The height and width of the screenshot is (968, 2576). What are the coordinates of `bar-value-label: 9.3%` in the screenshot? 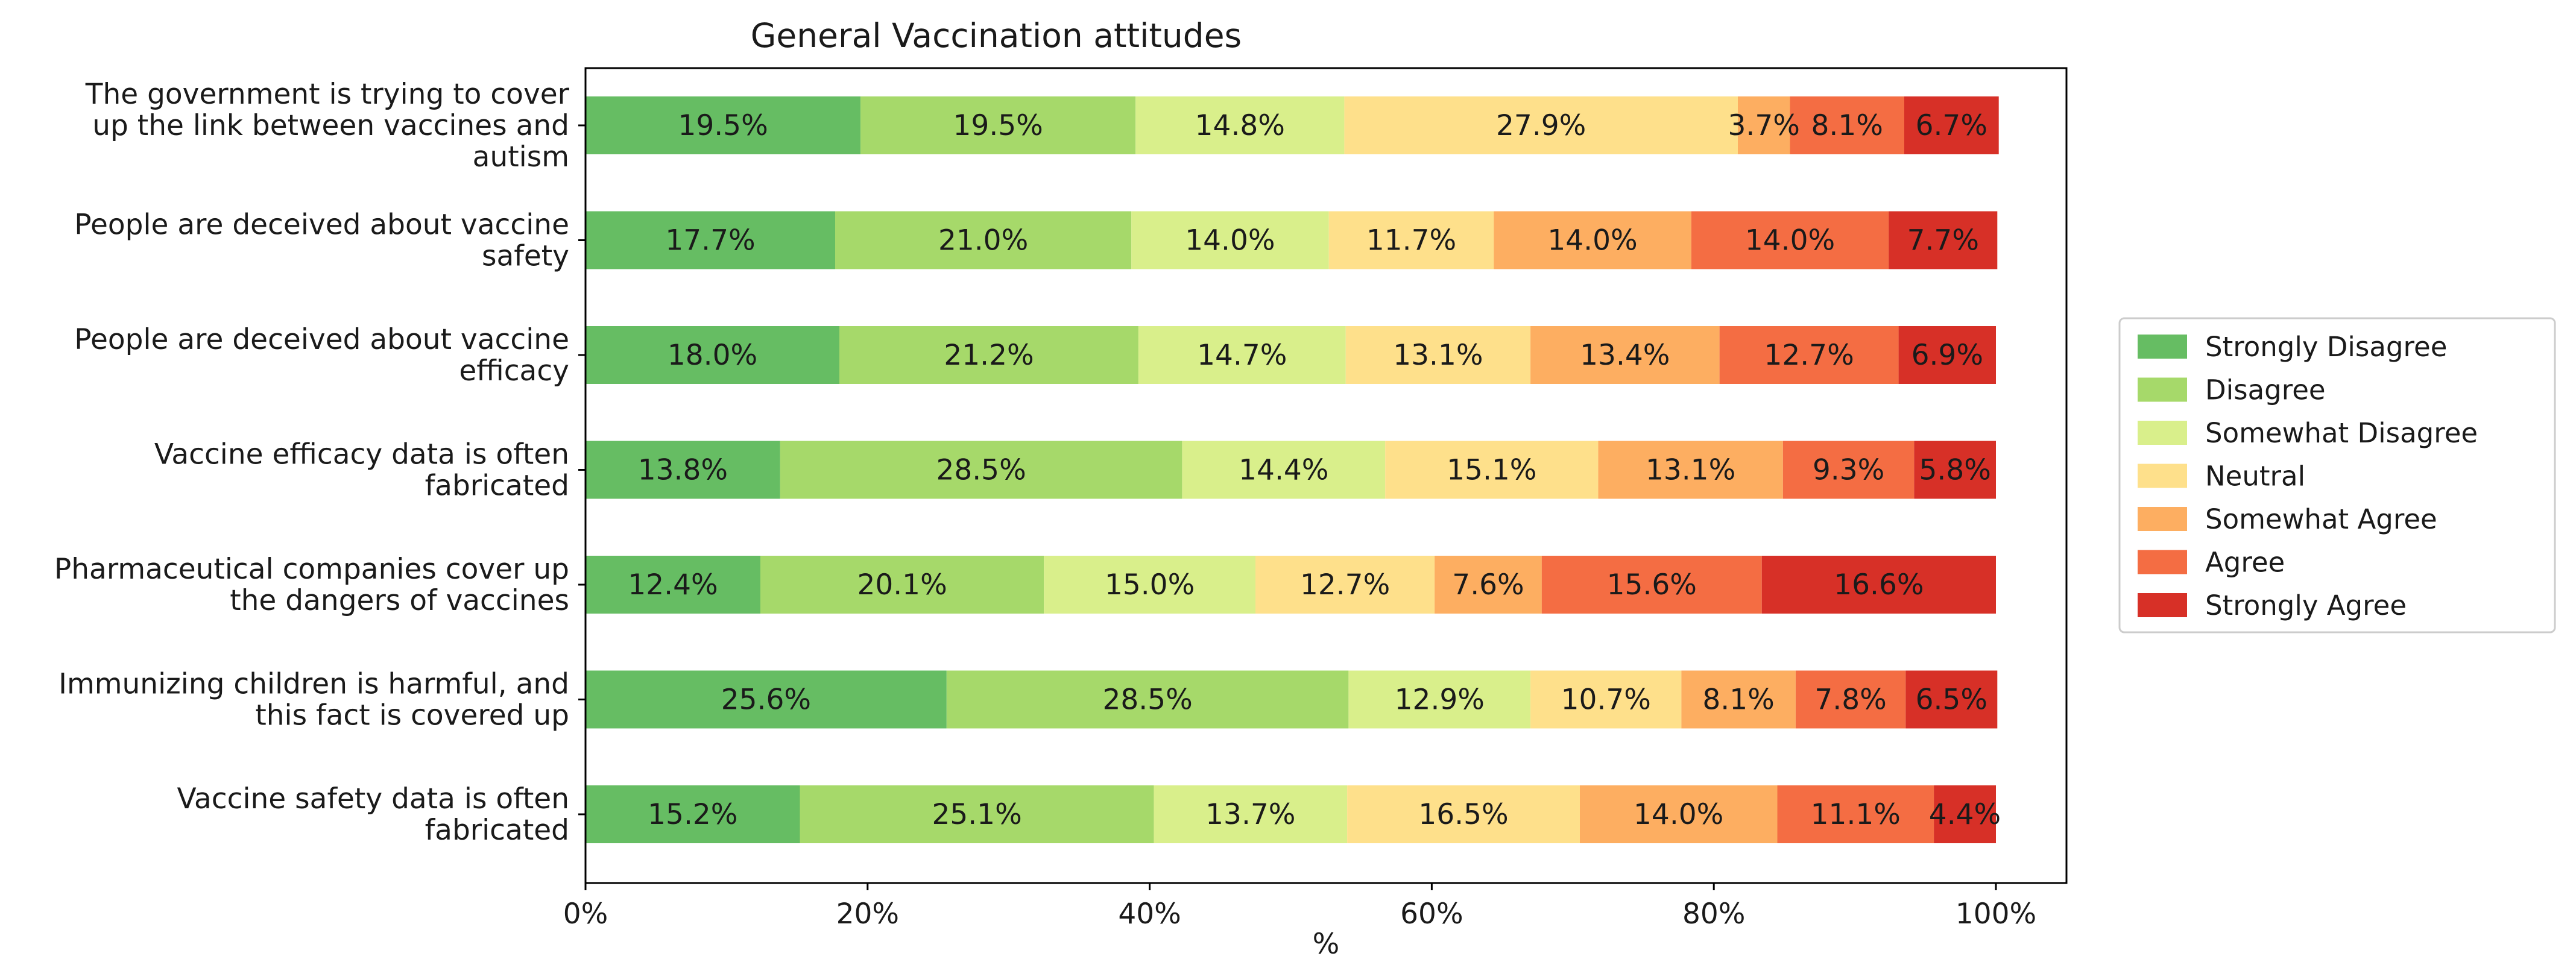 It's located at (1848, 470).